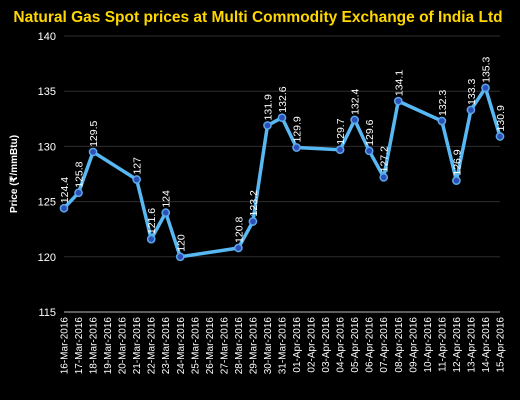 This screenshot has width=520, height=400. I want to click on x-tick-08-Apr-2016: 08-Apr-2016, so click(399, 345).